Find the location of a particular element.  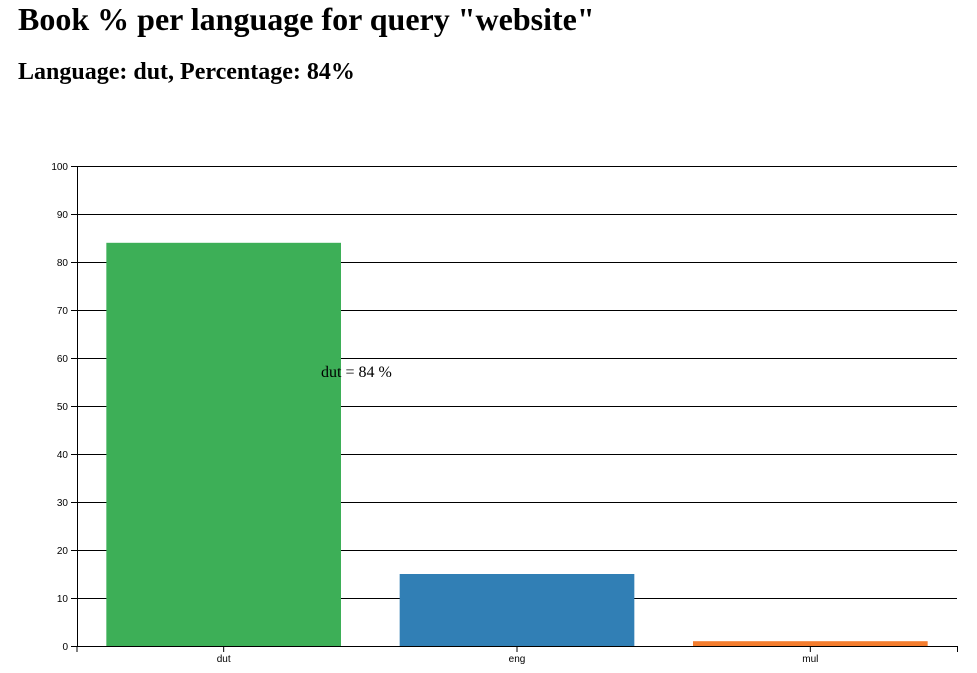

y-tick-label: 90 is located at coordinates (63, 215).